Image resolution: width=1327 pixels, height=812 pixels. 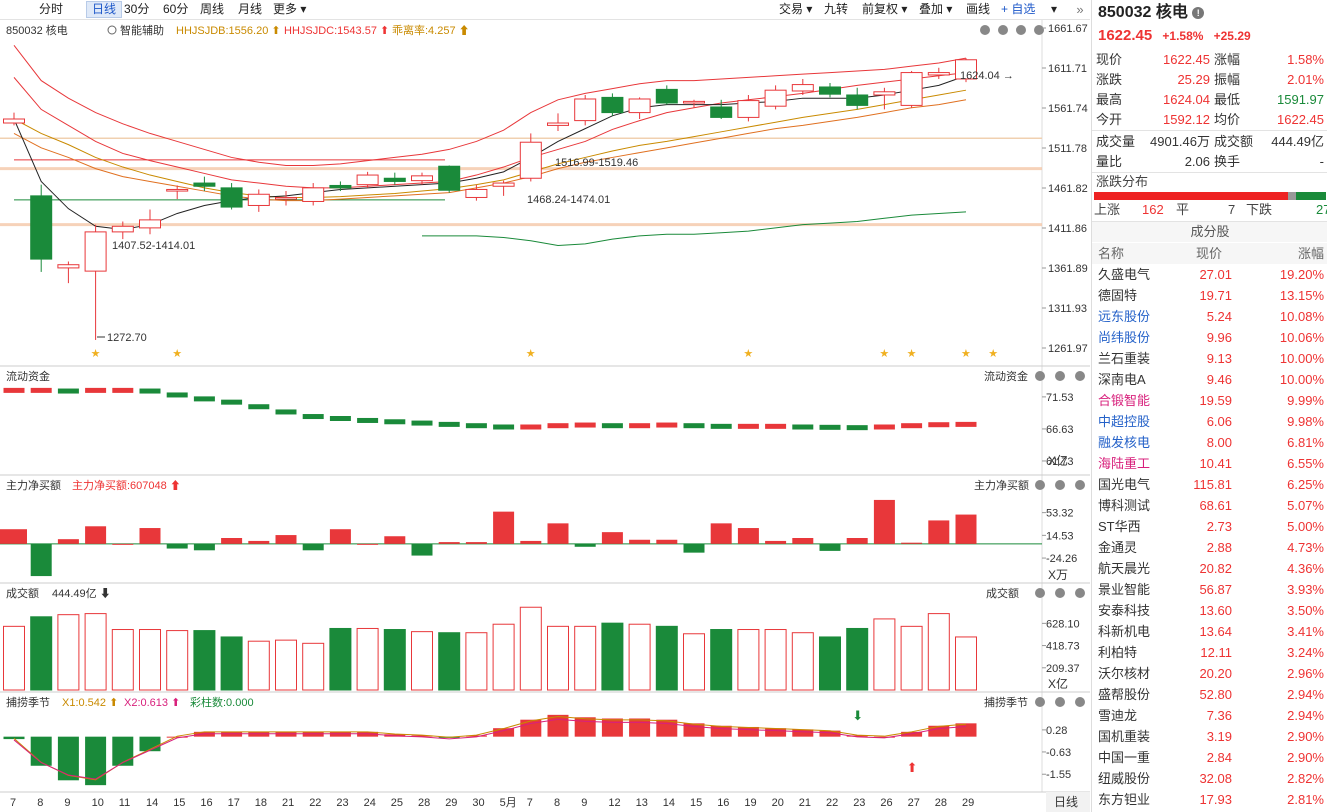 I want to click on stock-row: 远东股份 5.24 10.08%, so click(x=1209, y=316).